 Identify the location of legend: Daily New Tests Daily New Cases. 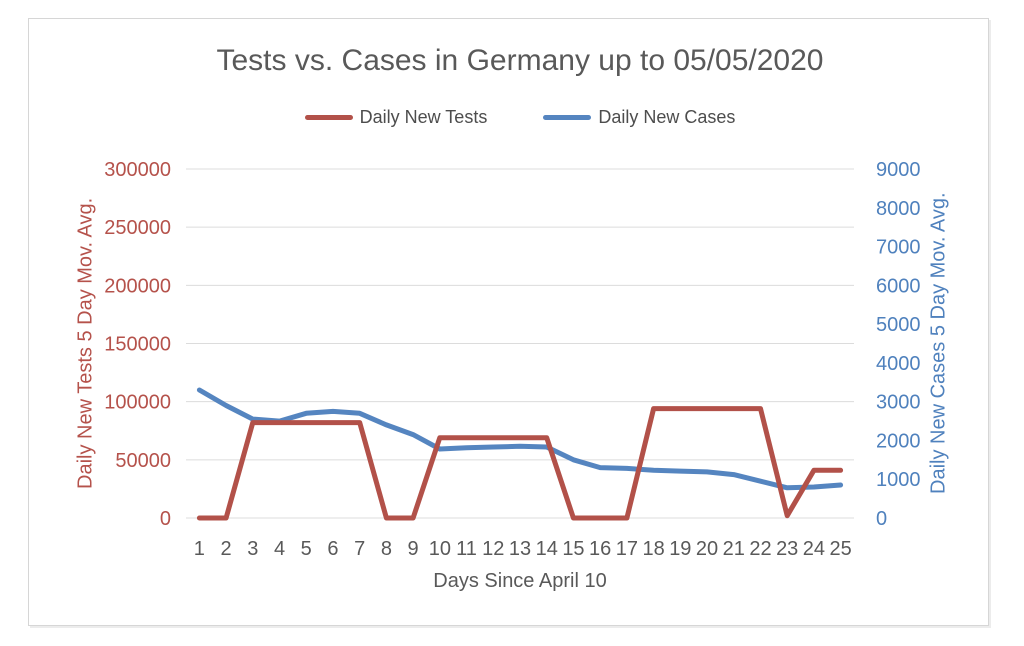
(520, 117).